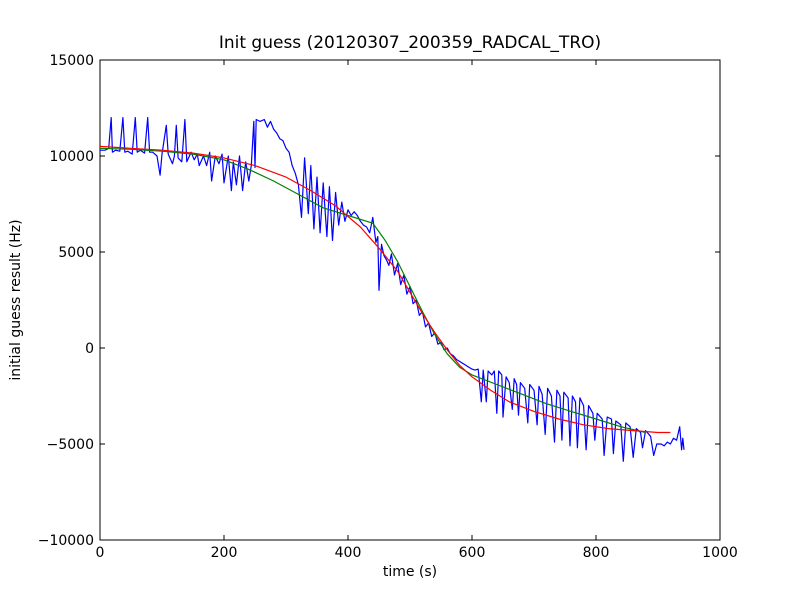 This screenshot has width=800, height=600. What do you see at coordinates (100, 553) in the screenshot?
I see `x-tick-label: 0` at bounding box center [100, 553].